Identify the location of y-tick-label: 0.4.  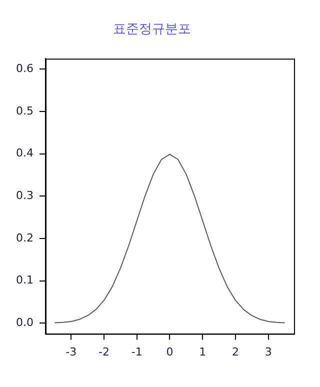
(25, 153).